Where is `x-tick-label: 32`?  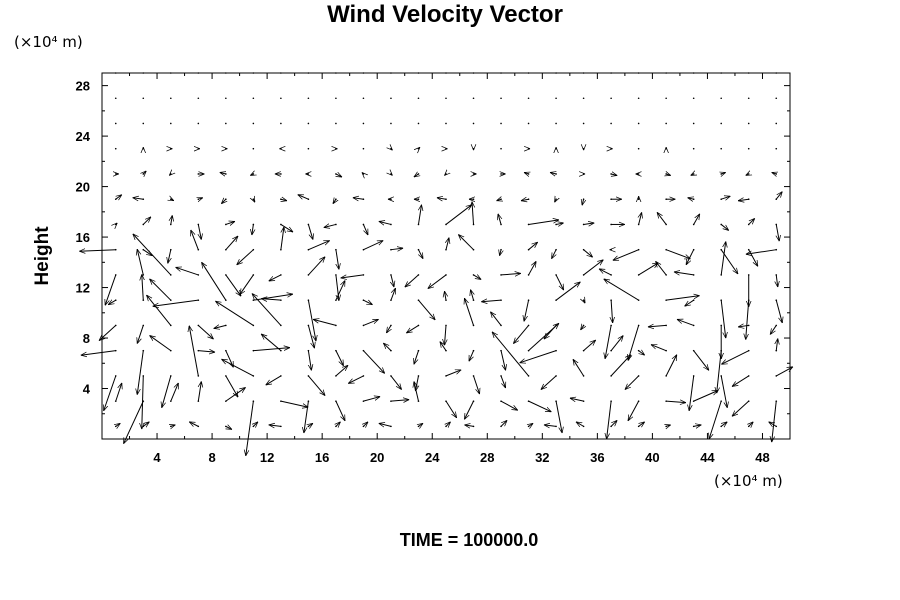
x-tick-label: 32 is located at coordinates (542, 457).